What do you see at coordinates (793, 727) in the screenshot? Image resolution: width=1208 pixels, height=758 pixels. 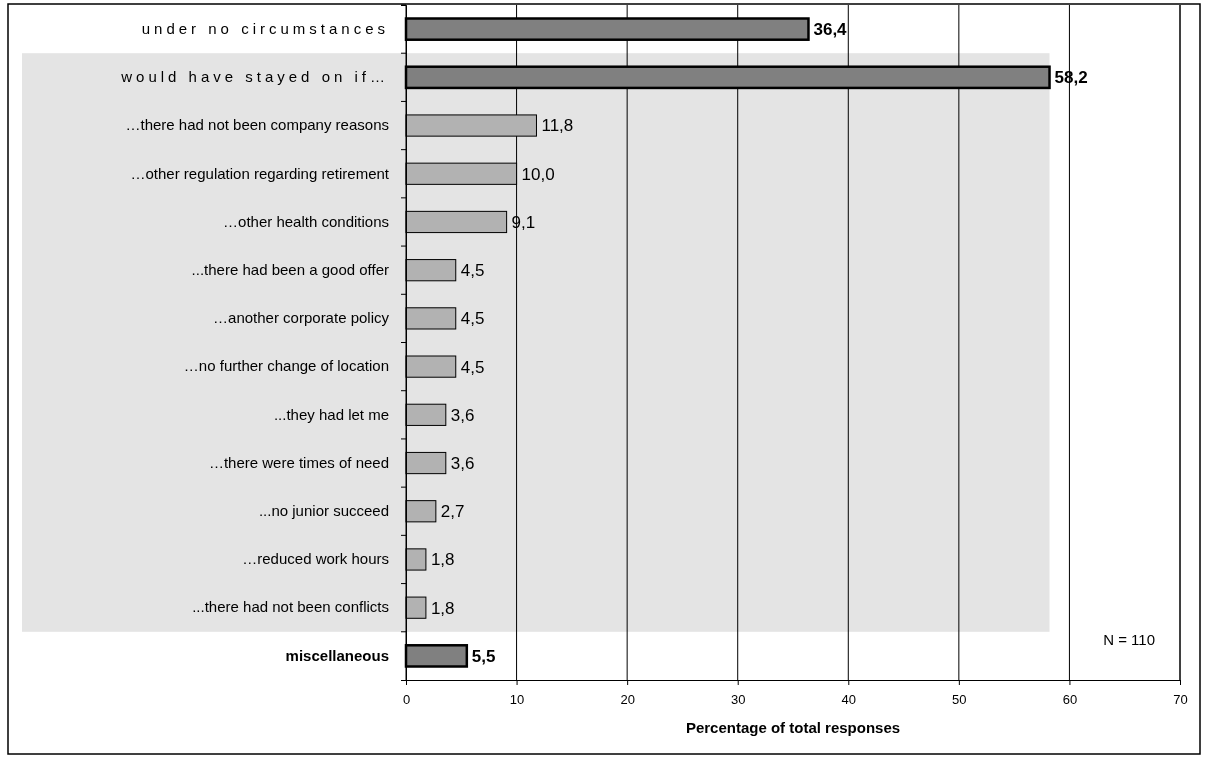 I see `x-axis-title: Percentage of total responses` at bounding box center [793, 727].